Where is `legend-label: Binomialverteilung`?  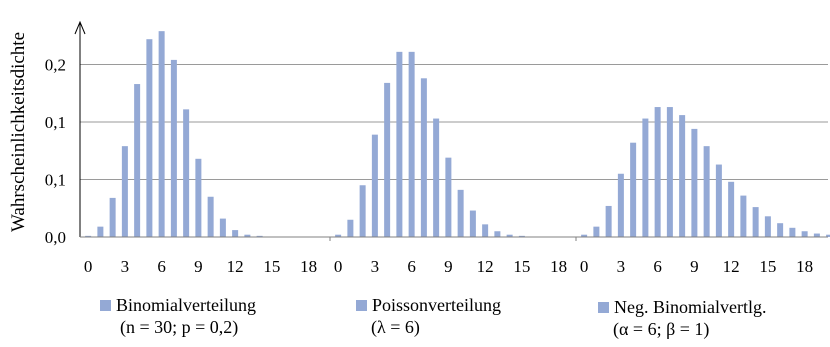 legend-label: Binomialverteilung is located at coordinates (186, 305).